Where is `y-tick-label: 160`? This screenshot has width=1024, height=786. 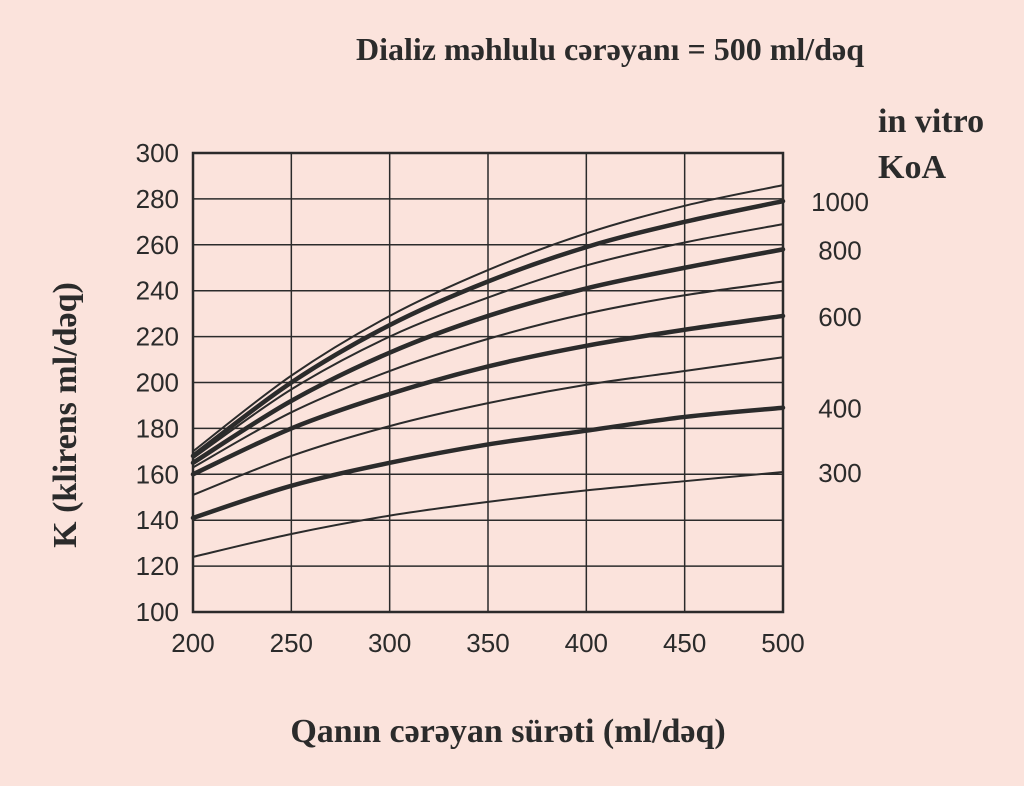 y-tick-label: 160 is located at coordinates (157, 474).